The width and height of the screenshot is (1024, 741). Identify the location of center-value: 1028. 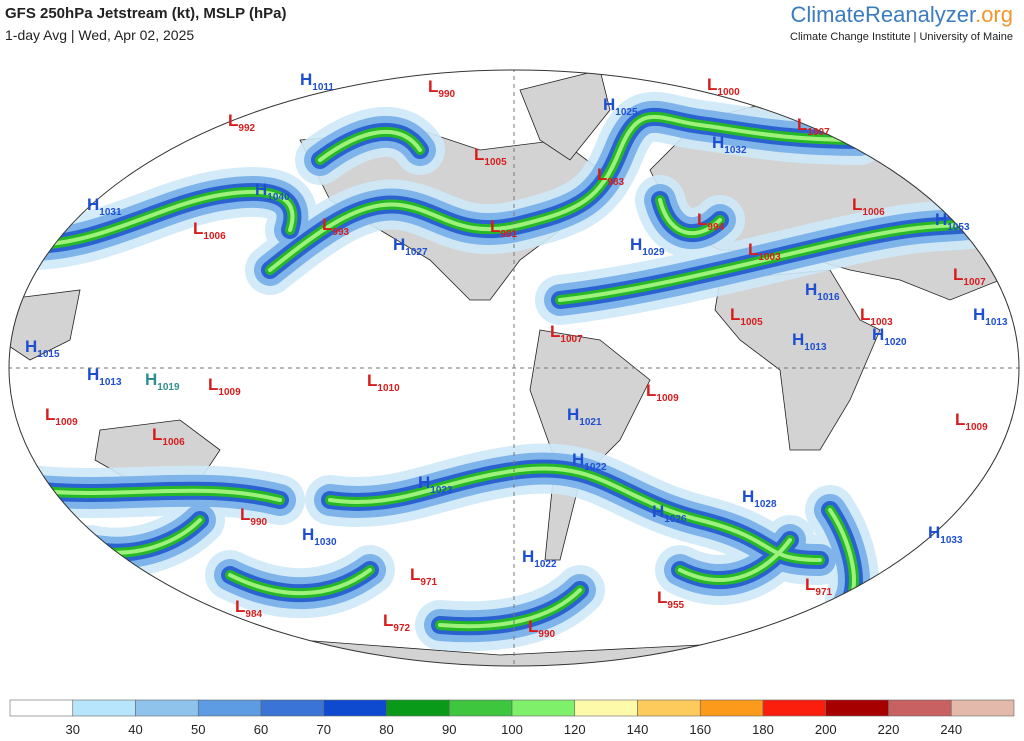
(765, 504).